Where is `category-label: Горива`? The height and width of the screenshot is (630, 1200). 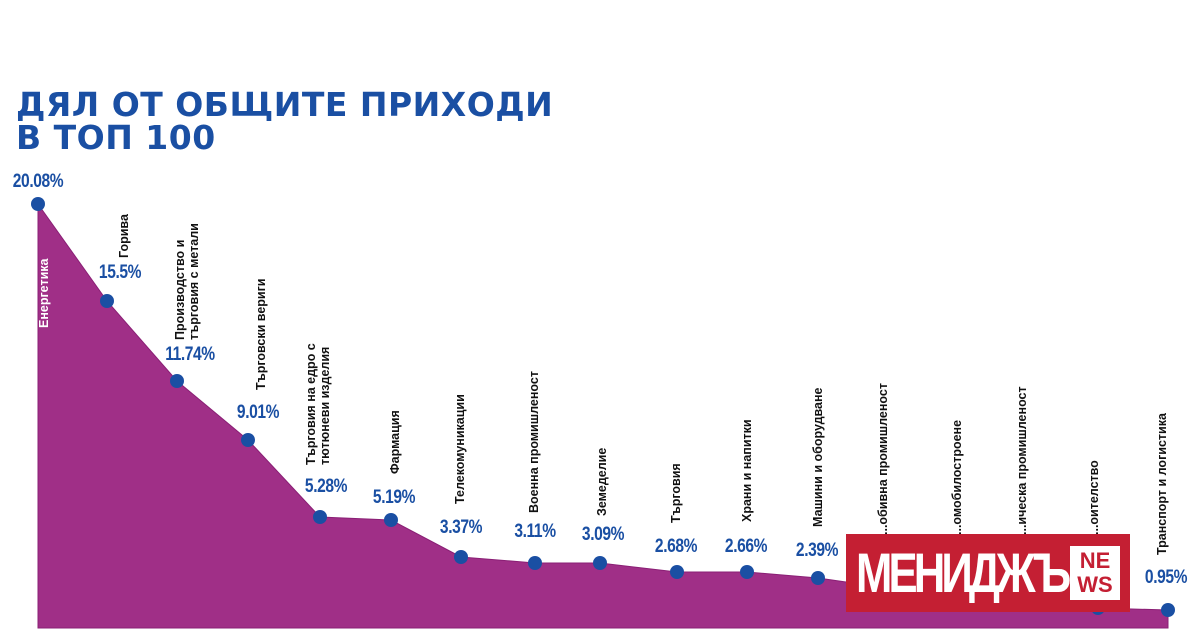 category-label: Горива is located at coordinates (124, 236).